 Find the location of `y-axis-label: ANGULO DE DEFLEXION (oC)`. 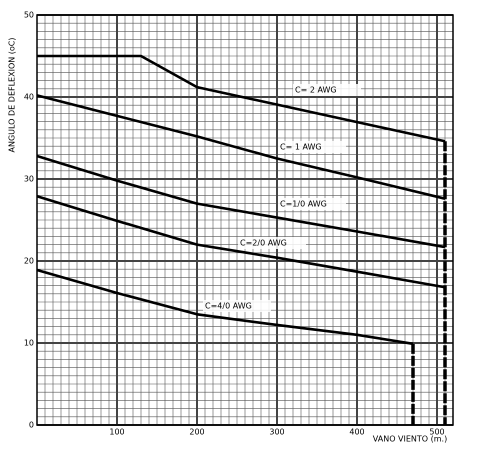

y-axis-label: ANGULO DE DEFLEXION (oC) is located at coordinates (12, 95).